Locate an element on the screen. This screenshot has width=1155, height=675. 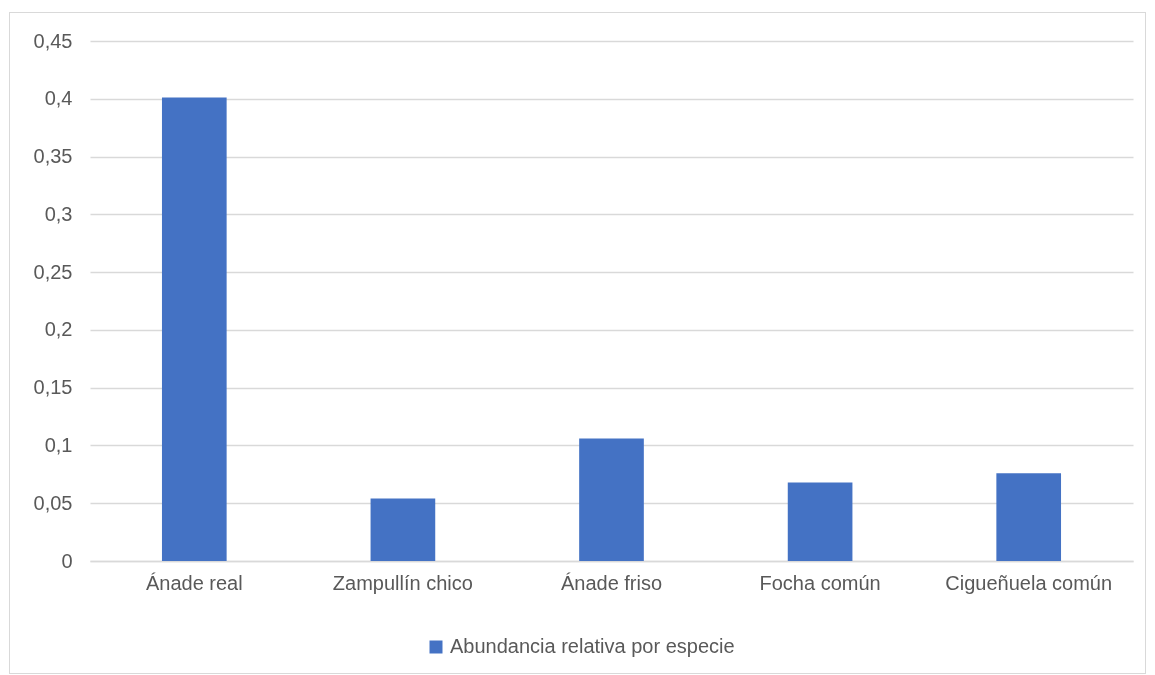
x-tick-label: Focha común is located at coordinates (820, 582).